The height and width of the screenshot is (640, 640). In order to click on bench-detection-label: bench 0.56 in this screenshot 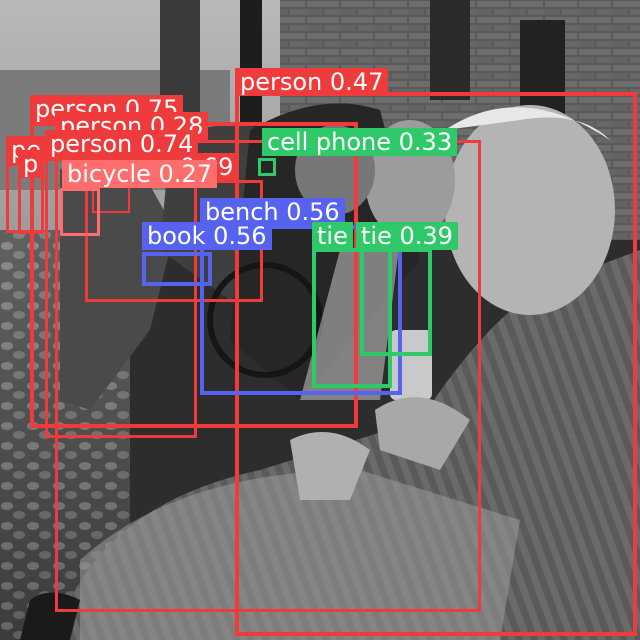, I will do `click(272, 212)`.